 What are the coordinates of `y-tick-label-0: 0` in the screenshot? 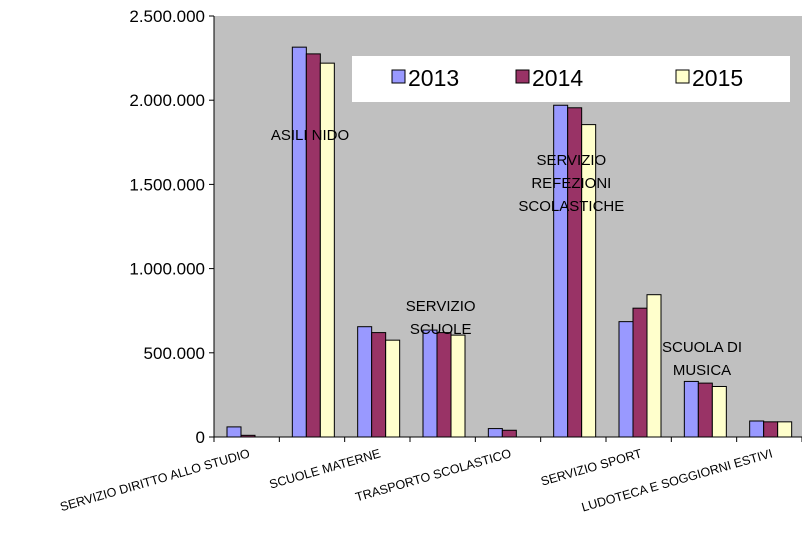 It's located at (200, 437).